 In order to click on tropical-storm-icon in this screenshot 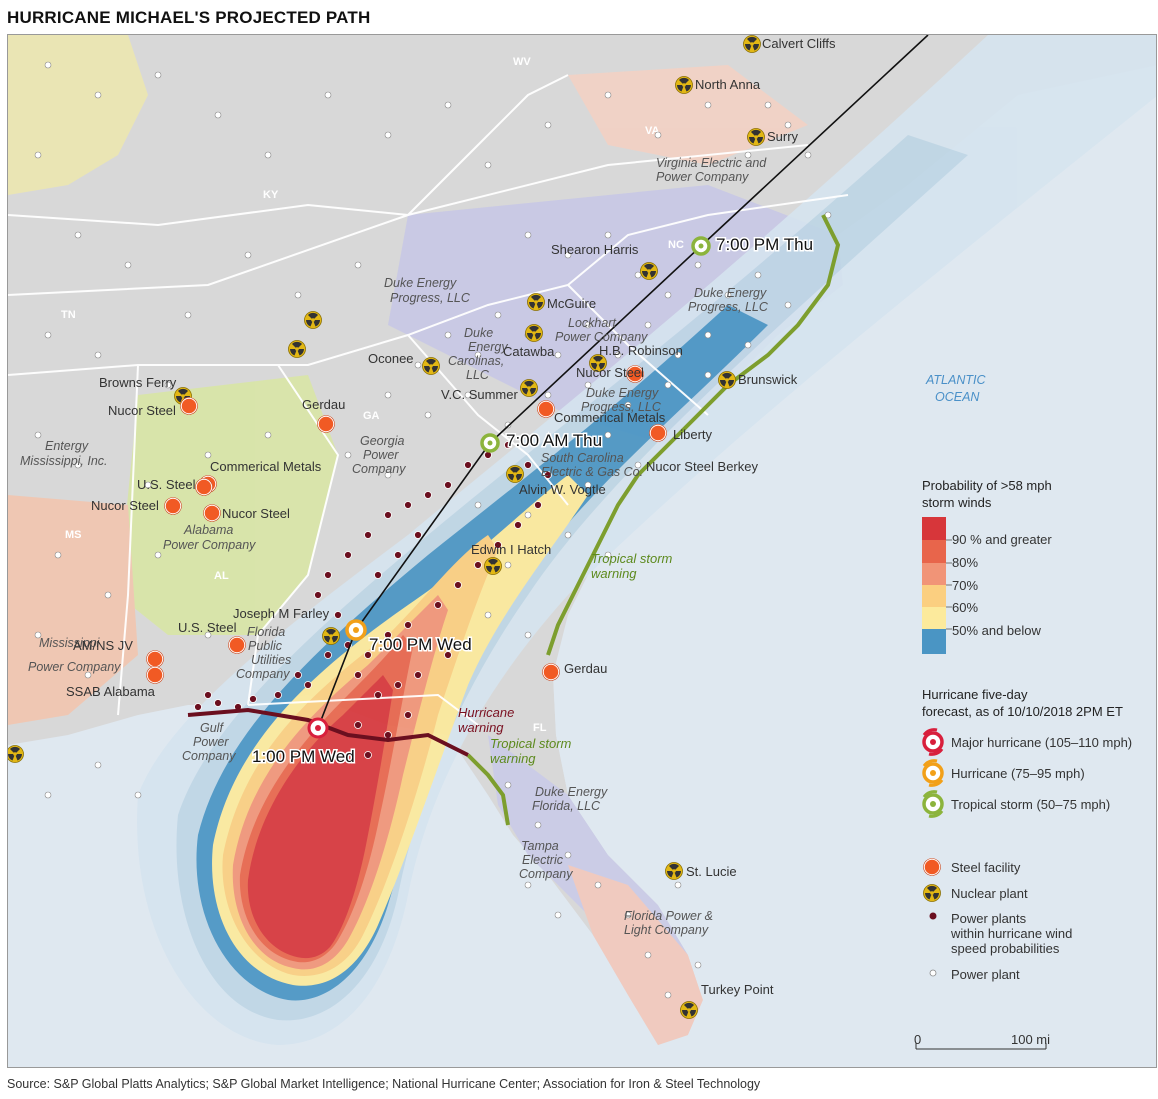, I will do `click(933, 804)`.